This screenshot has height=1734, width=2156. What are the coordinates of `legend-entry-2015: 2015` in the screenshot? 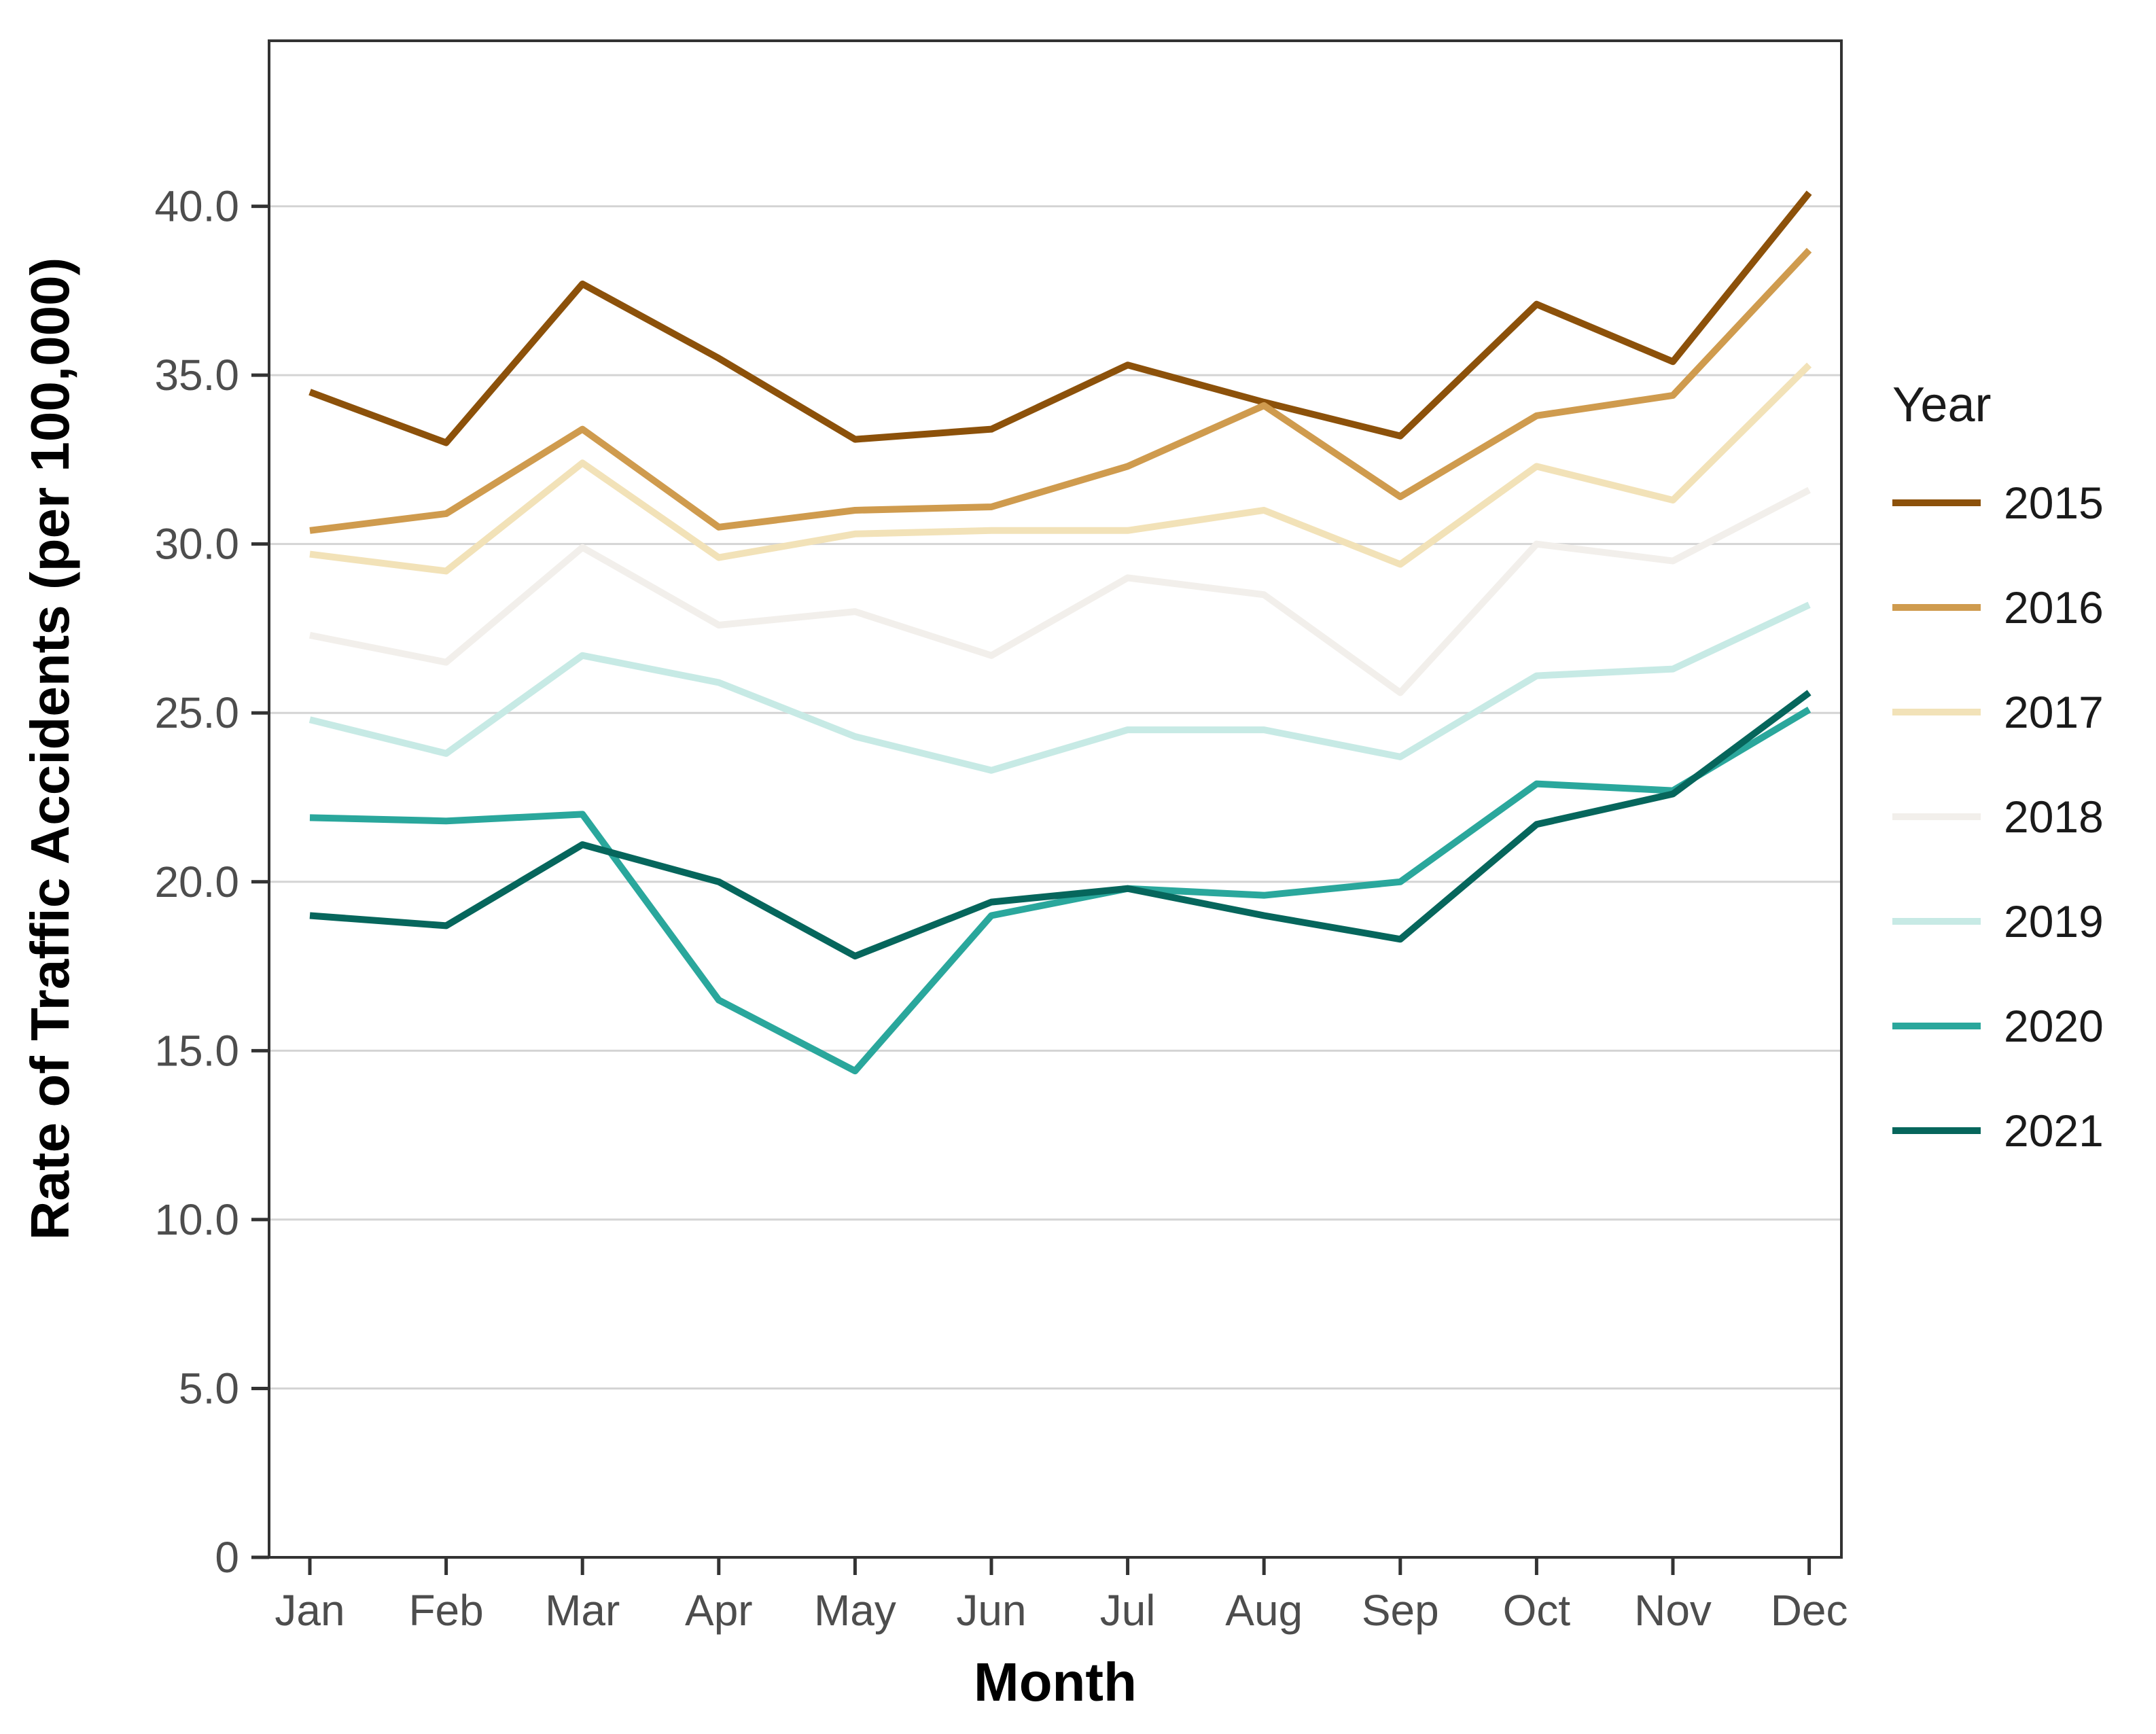 It's located at (1998, 502).